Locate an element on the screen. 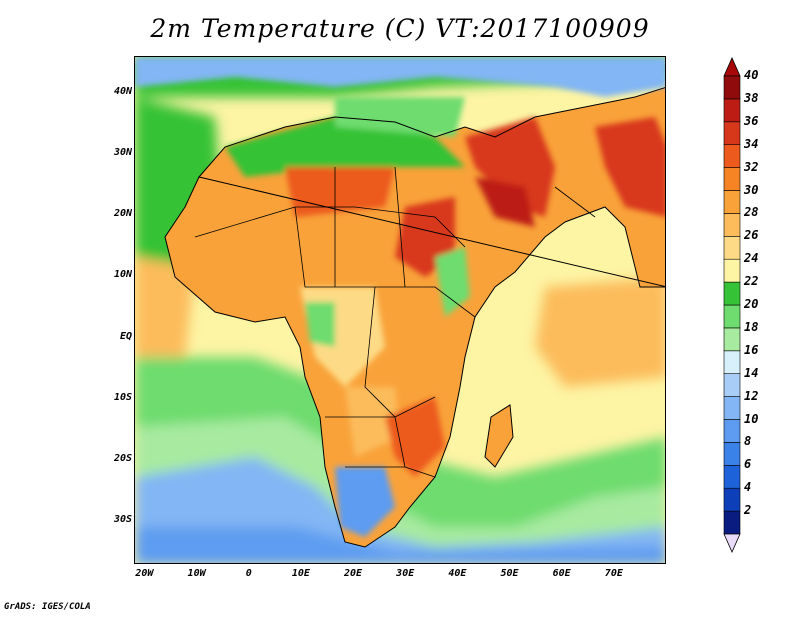  lat-tick-label: 40N is located at coordinates (122, 91).